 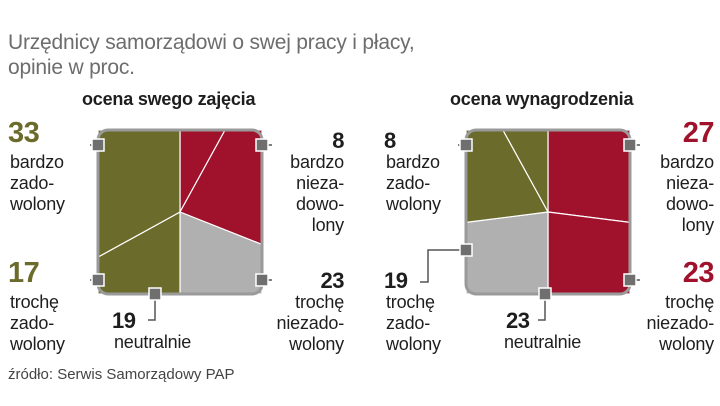 What do you see at coordinates (396, 280) in the screenshot?
I see `chart-2-value-troche-zadowolony: 19` at bounding box center [396, 280].